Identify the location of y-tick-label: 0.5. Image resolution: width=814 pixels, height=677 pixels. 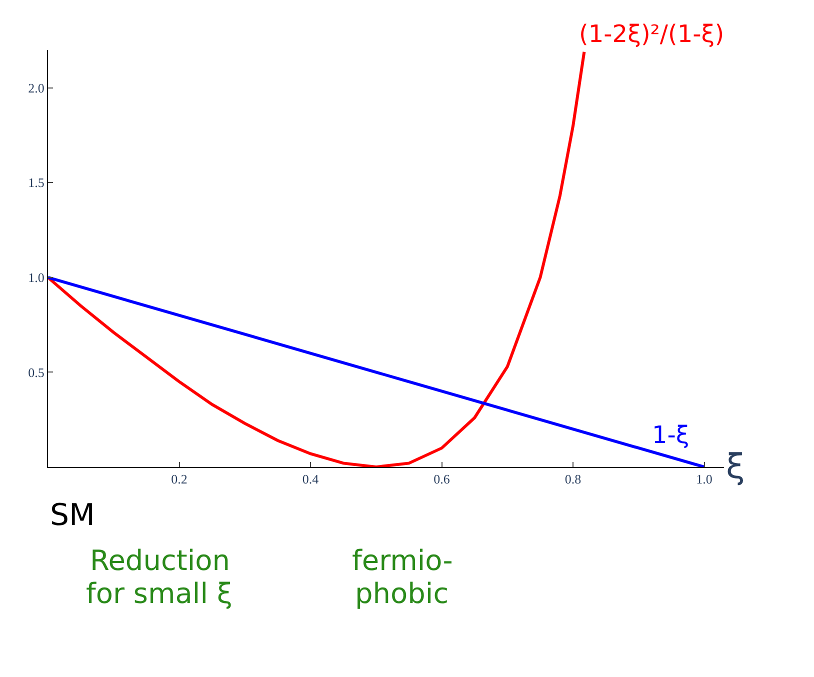
(36, 372).